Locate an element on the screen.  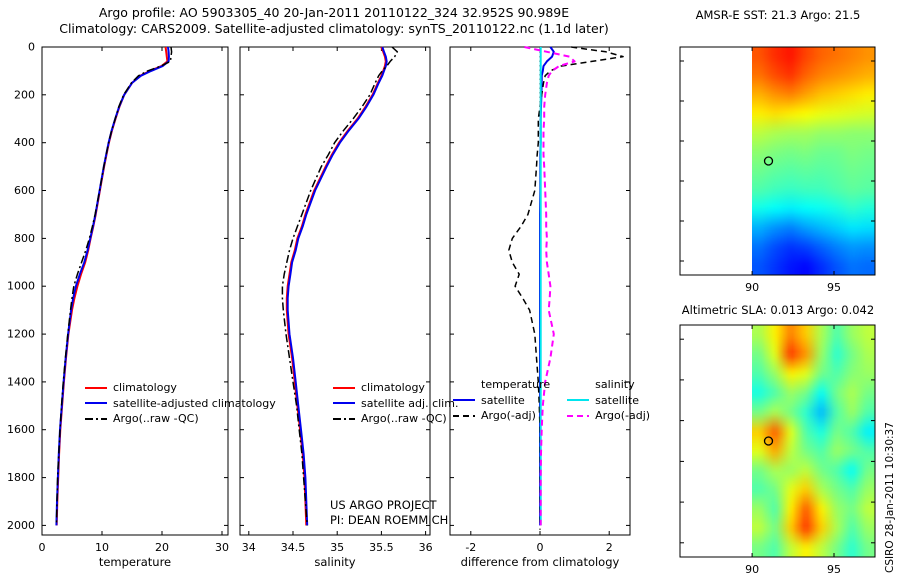
satellite-adjusted-line-swatch is located at coordinates (96, 403).